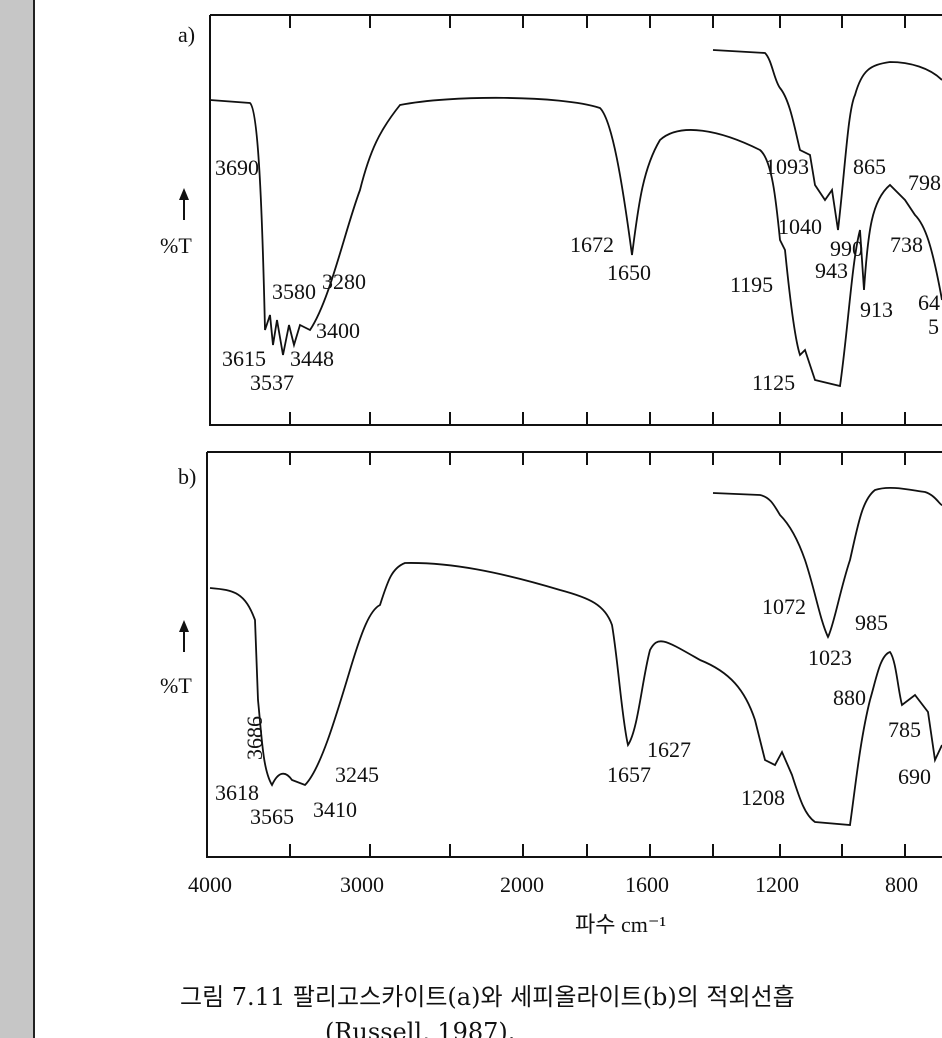 The image size is (942, 1038). What do you see at coordinates (906, 244) in the screenshot?
I see `peak-label: 738` at bounding box center [906, 244].